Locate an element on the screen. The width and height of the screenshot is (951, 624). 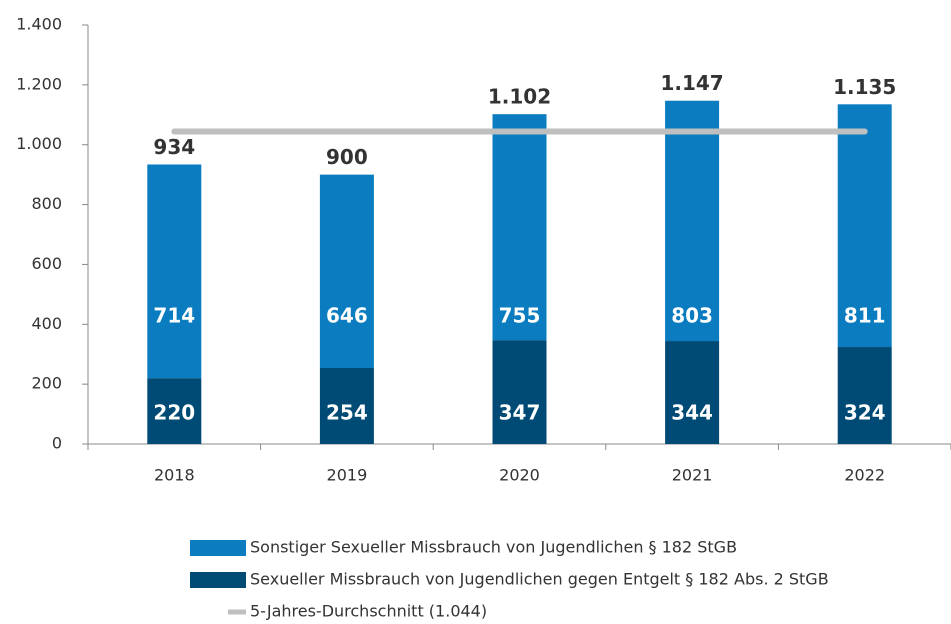
data-label: 646 is located at coordinates (347, 316).